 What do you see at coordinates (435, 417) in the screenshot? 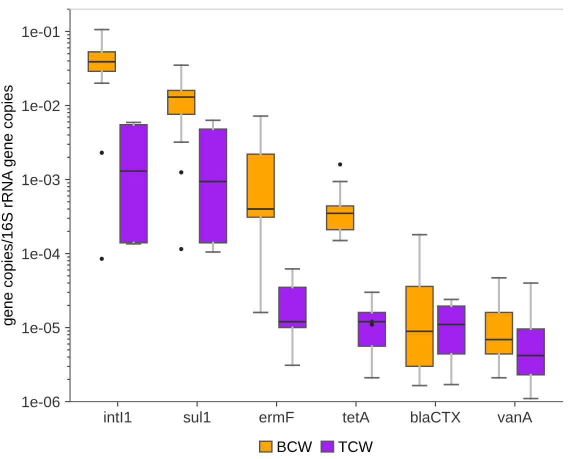
I see `x-tick-label: blaCTX` at bounding box center [435, 417].